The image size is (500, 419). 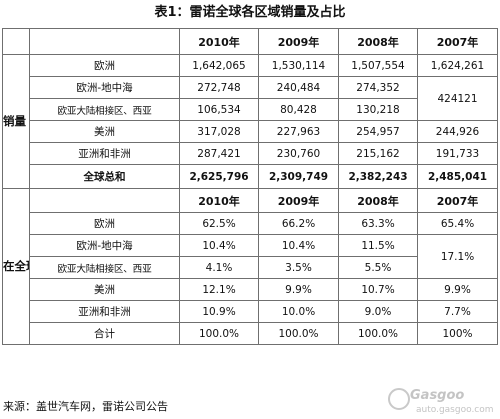 What do you see at coordinates (378, 223) in the screenshot?
I see `value-cell: 63.3%` at bounding box center [378, 223].